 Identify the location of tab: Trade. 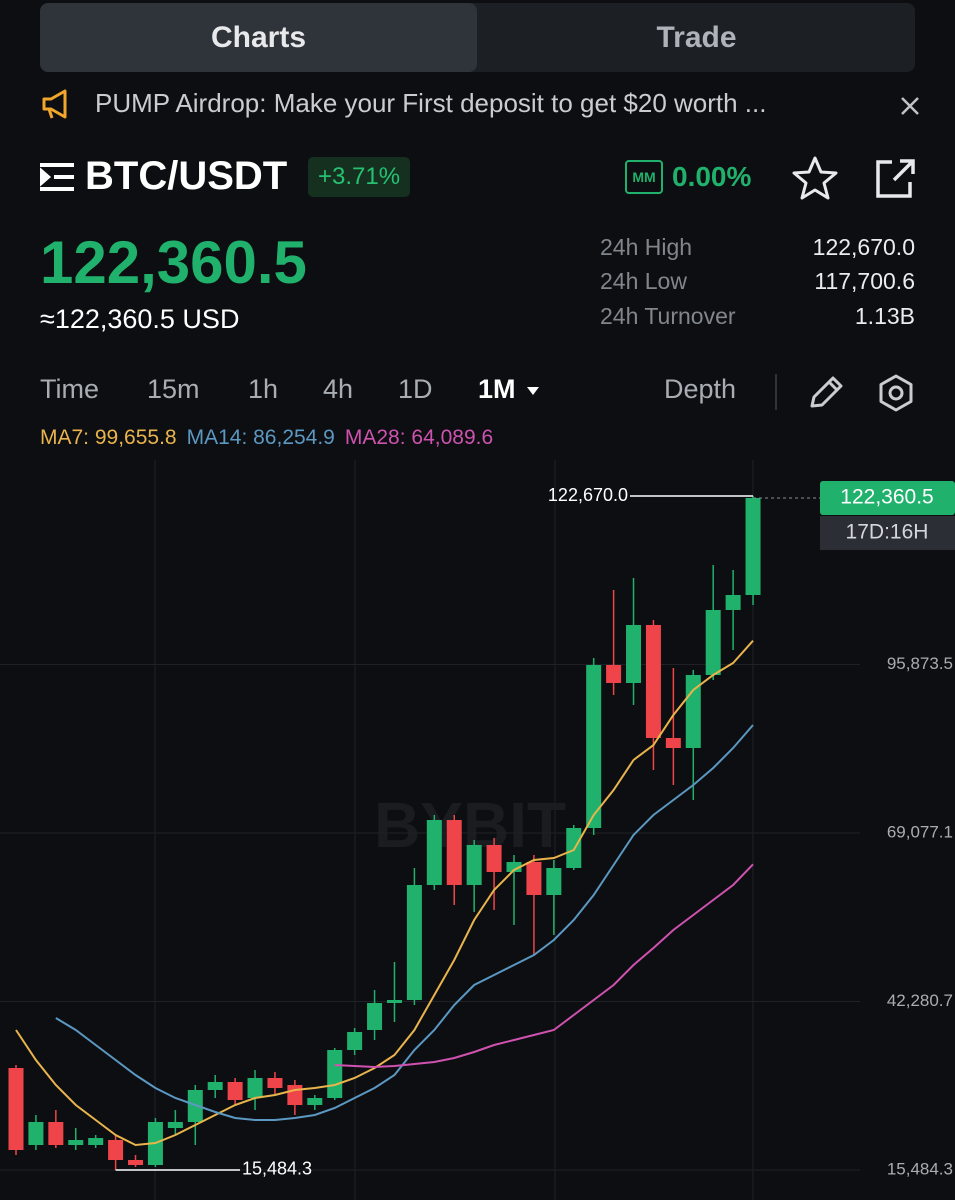
(696, 37).